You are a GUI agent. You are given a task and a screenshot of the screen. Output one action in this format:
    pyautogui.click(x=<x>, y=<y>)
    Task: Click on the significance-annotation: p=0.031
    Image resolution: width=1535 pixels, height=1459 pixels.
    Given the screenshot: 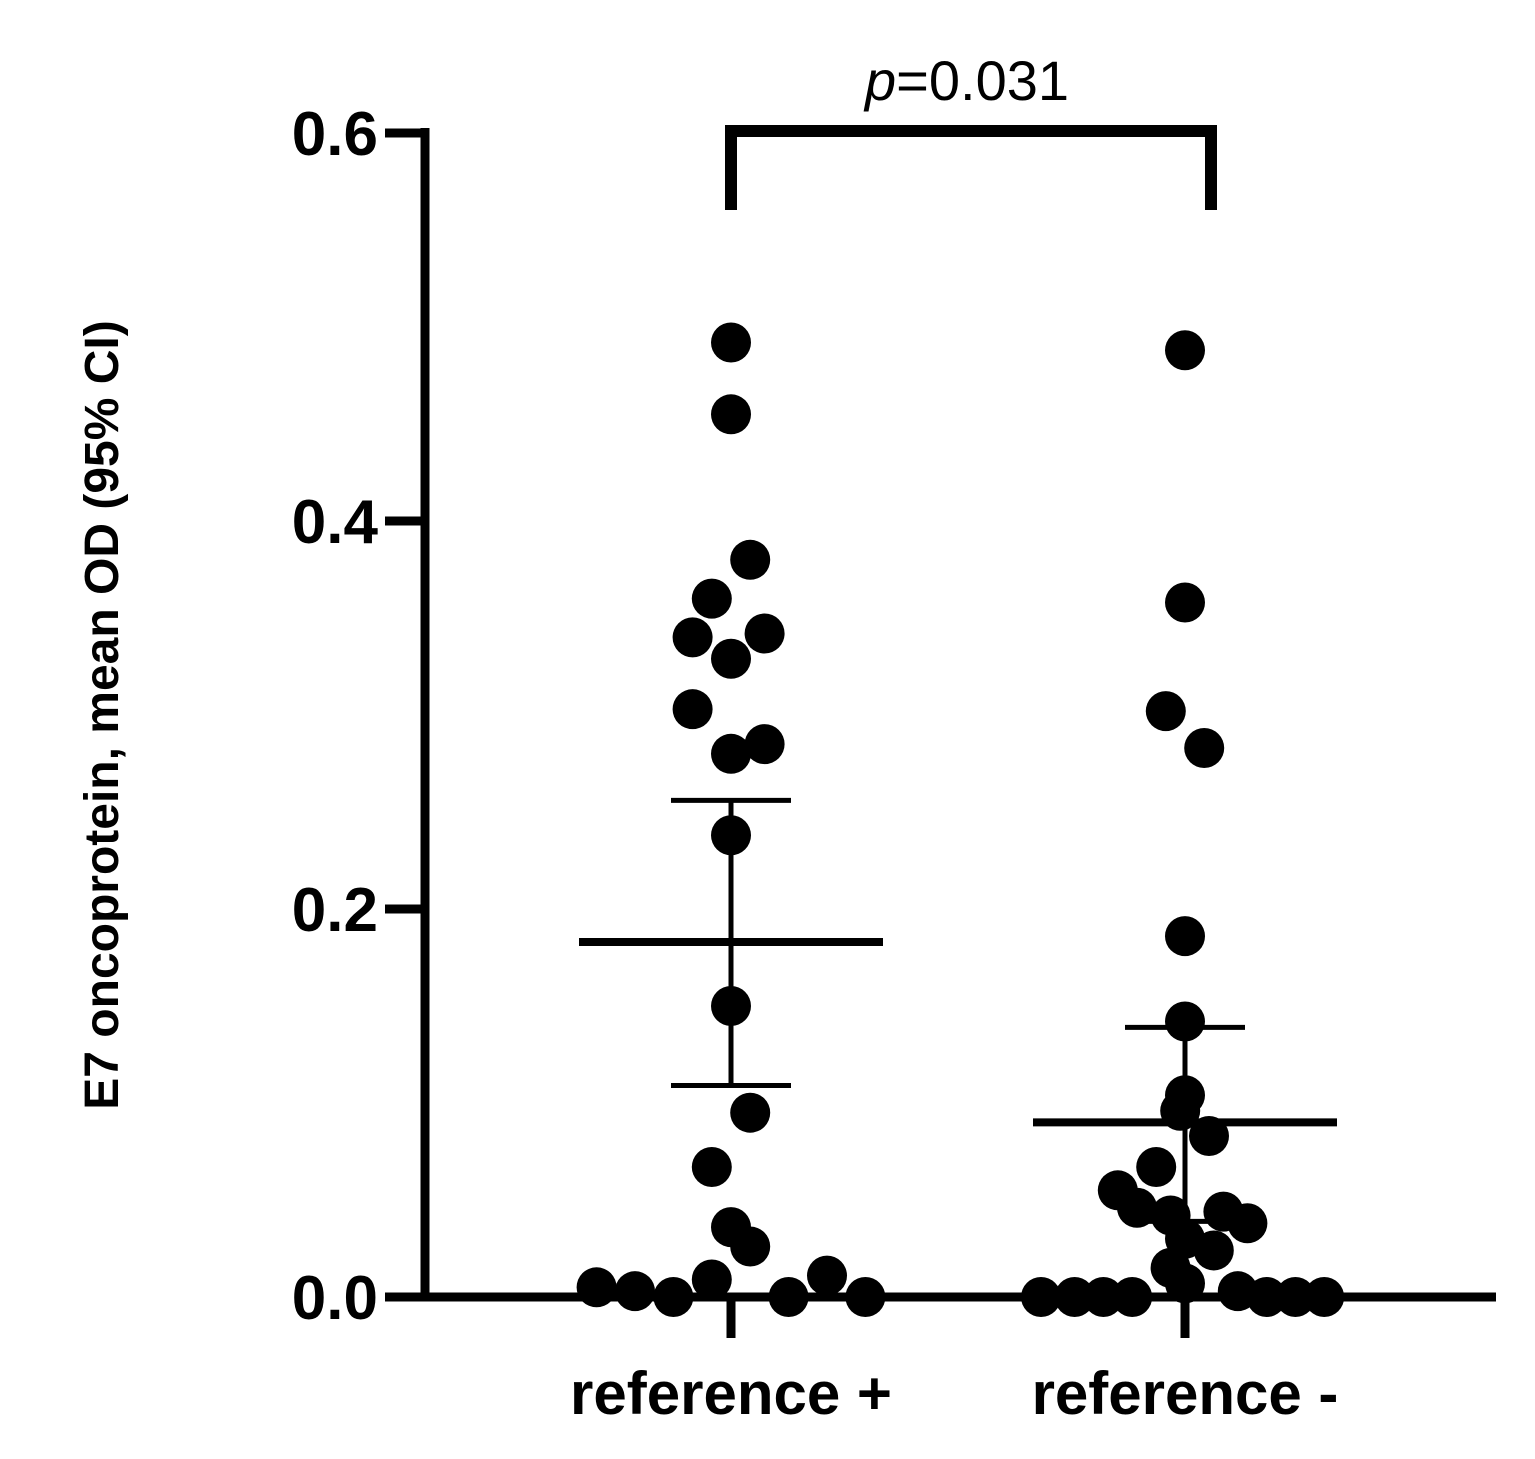 What is the action you would take?
    pyautogui.click(x=971, y=129)
    